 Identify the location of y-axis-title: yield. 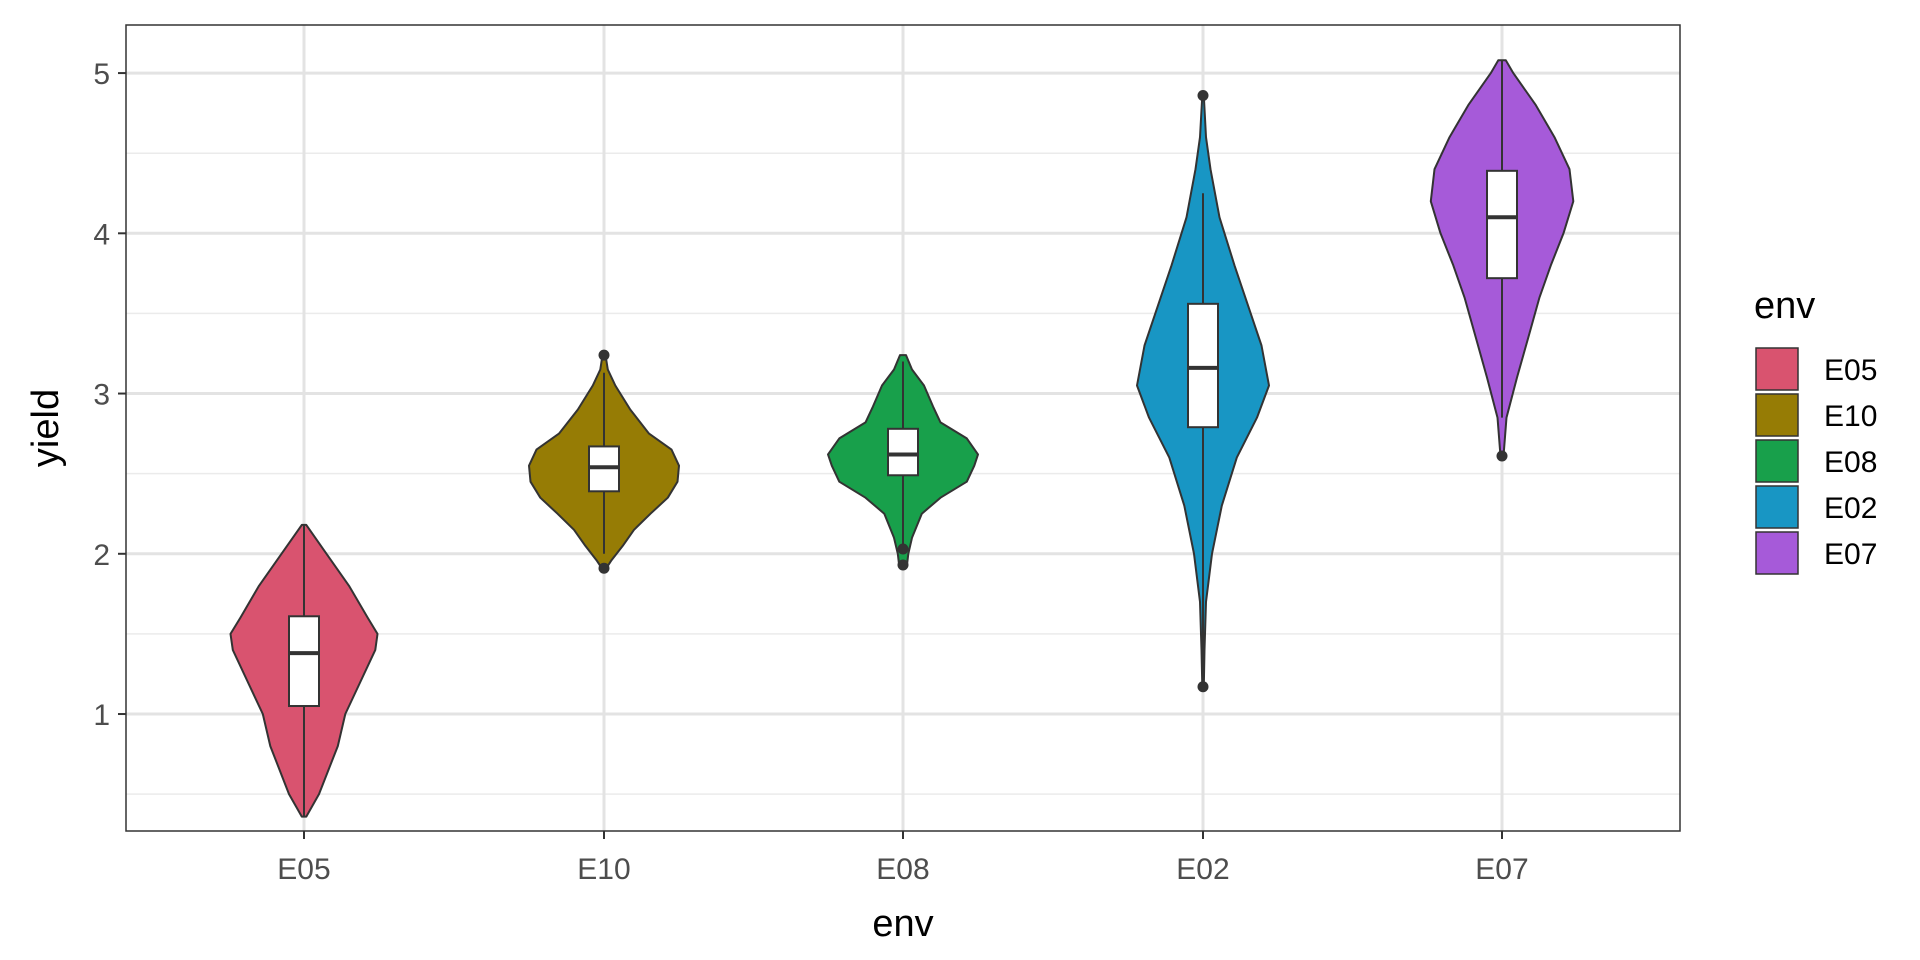
(46, 428).